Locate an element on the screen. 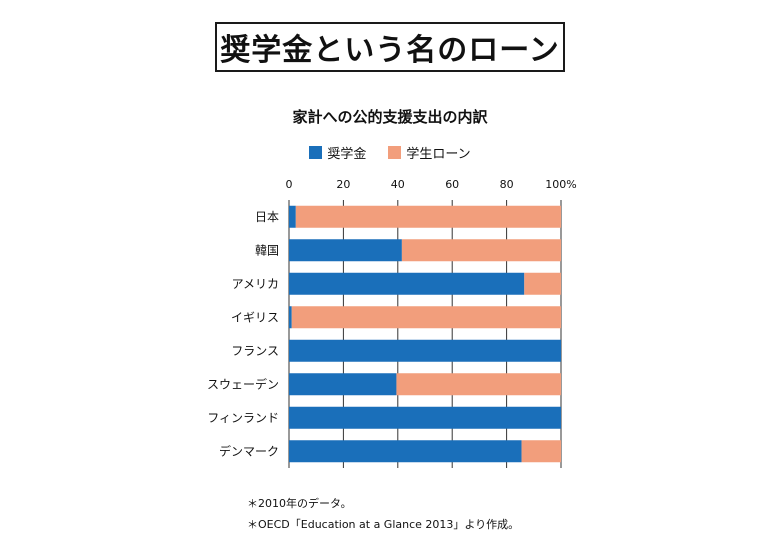 The width and height of the screenshot is (780, 540). headline-box: 奨学金という名のローン is located at coordinates (390, 47).